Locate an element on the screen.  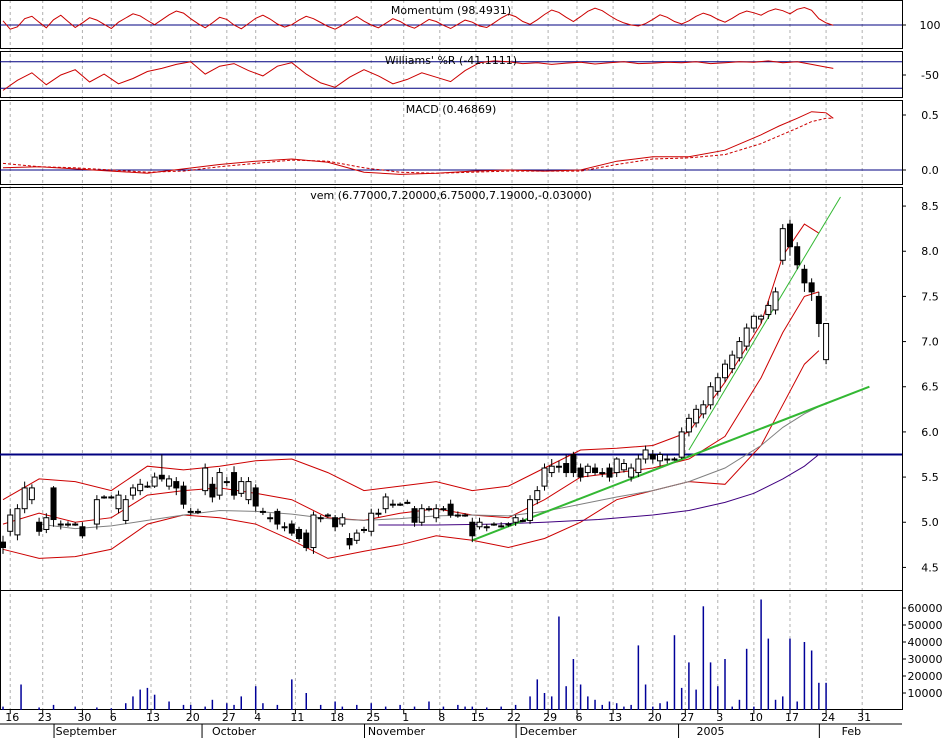
x-day-label: 13 is located at coordinates (153, 717).